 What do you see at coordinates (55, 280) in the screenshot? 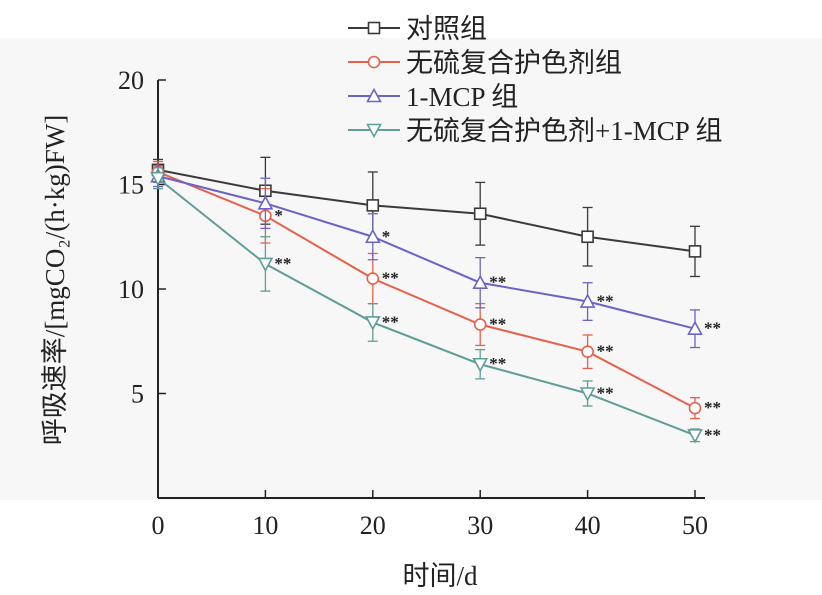
I see `y-axis-title: 呼吸速率/[mgCO₂/(h·kg)FW]` at bounding box center [55, 280].